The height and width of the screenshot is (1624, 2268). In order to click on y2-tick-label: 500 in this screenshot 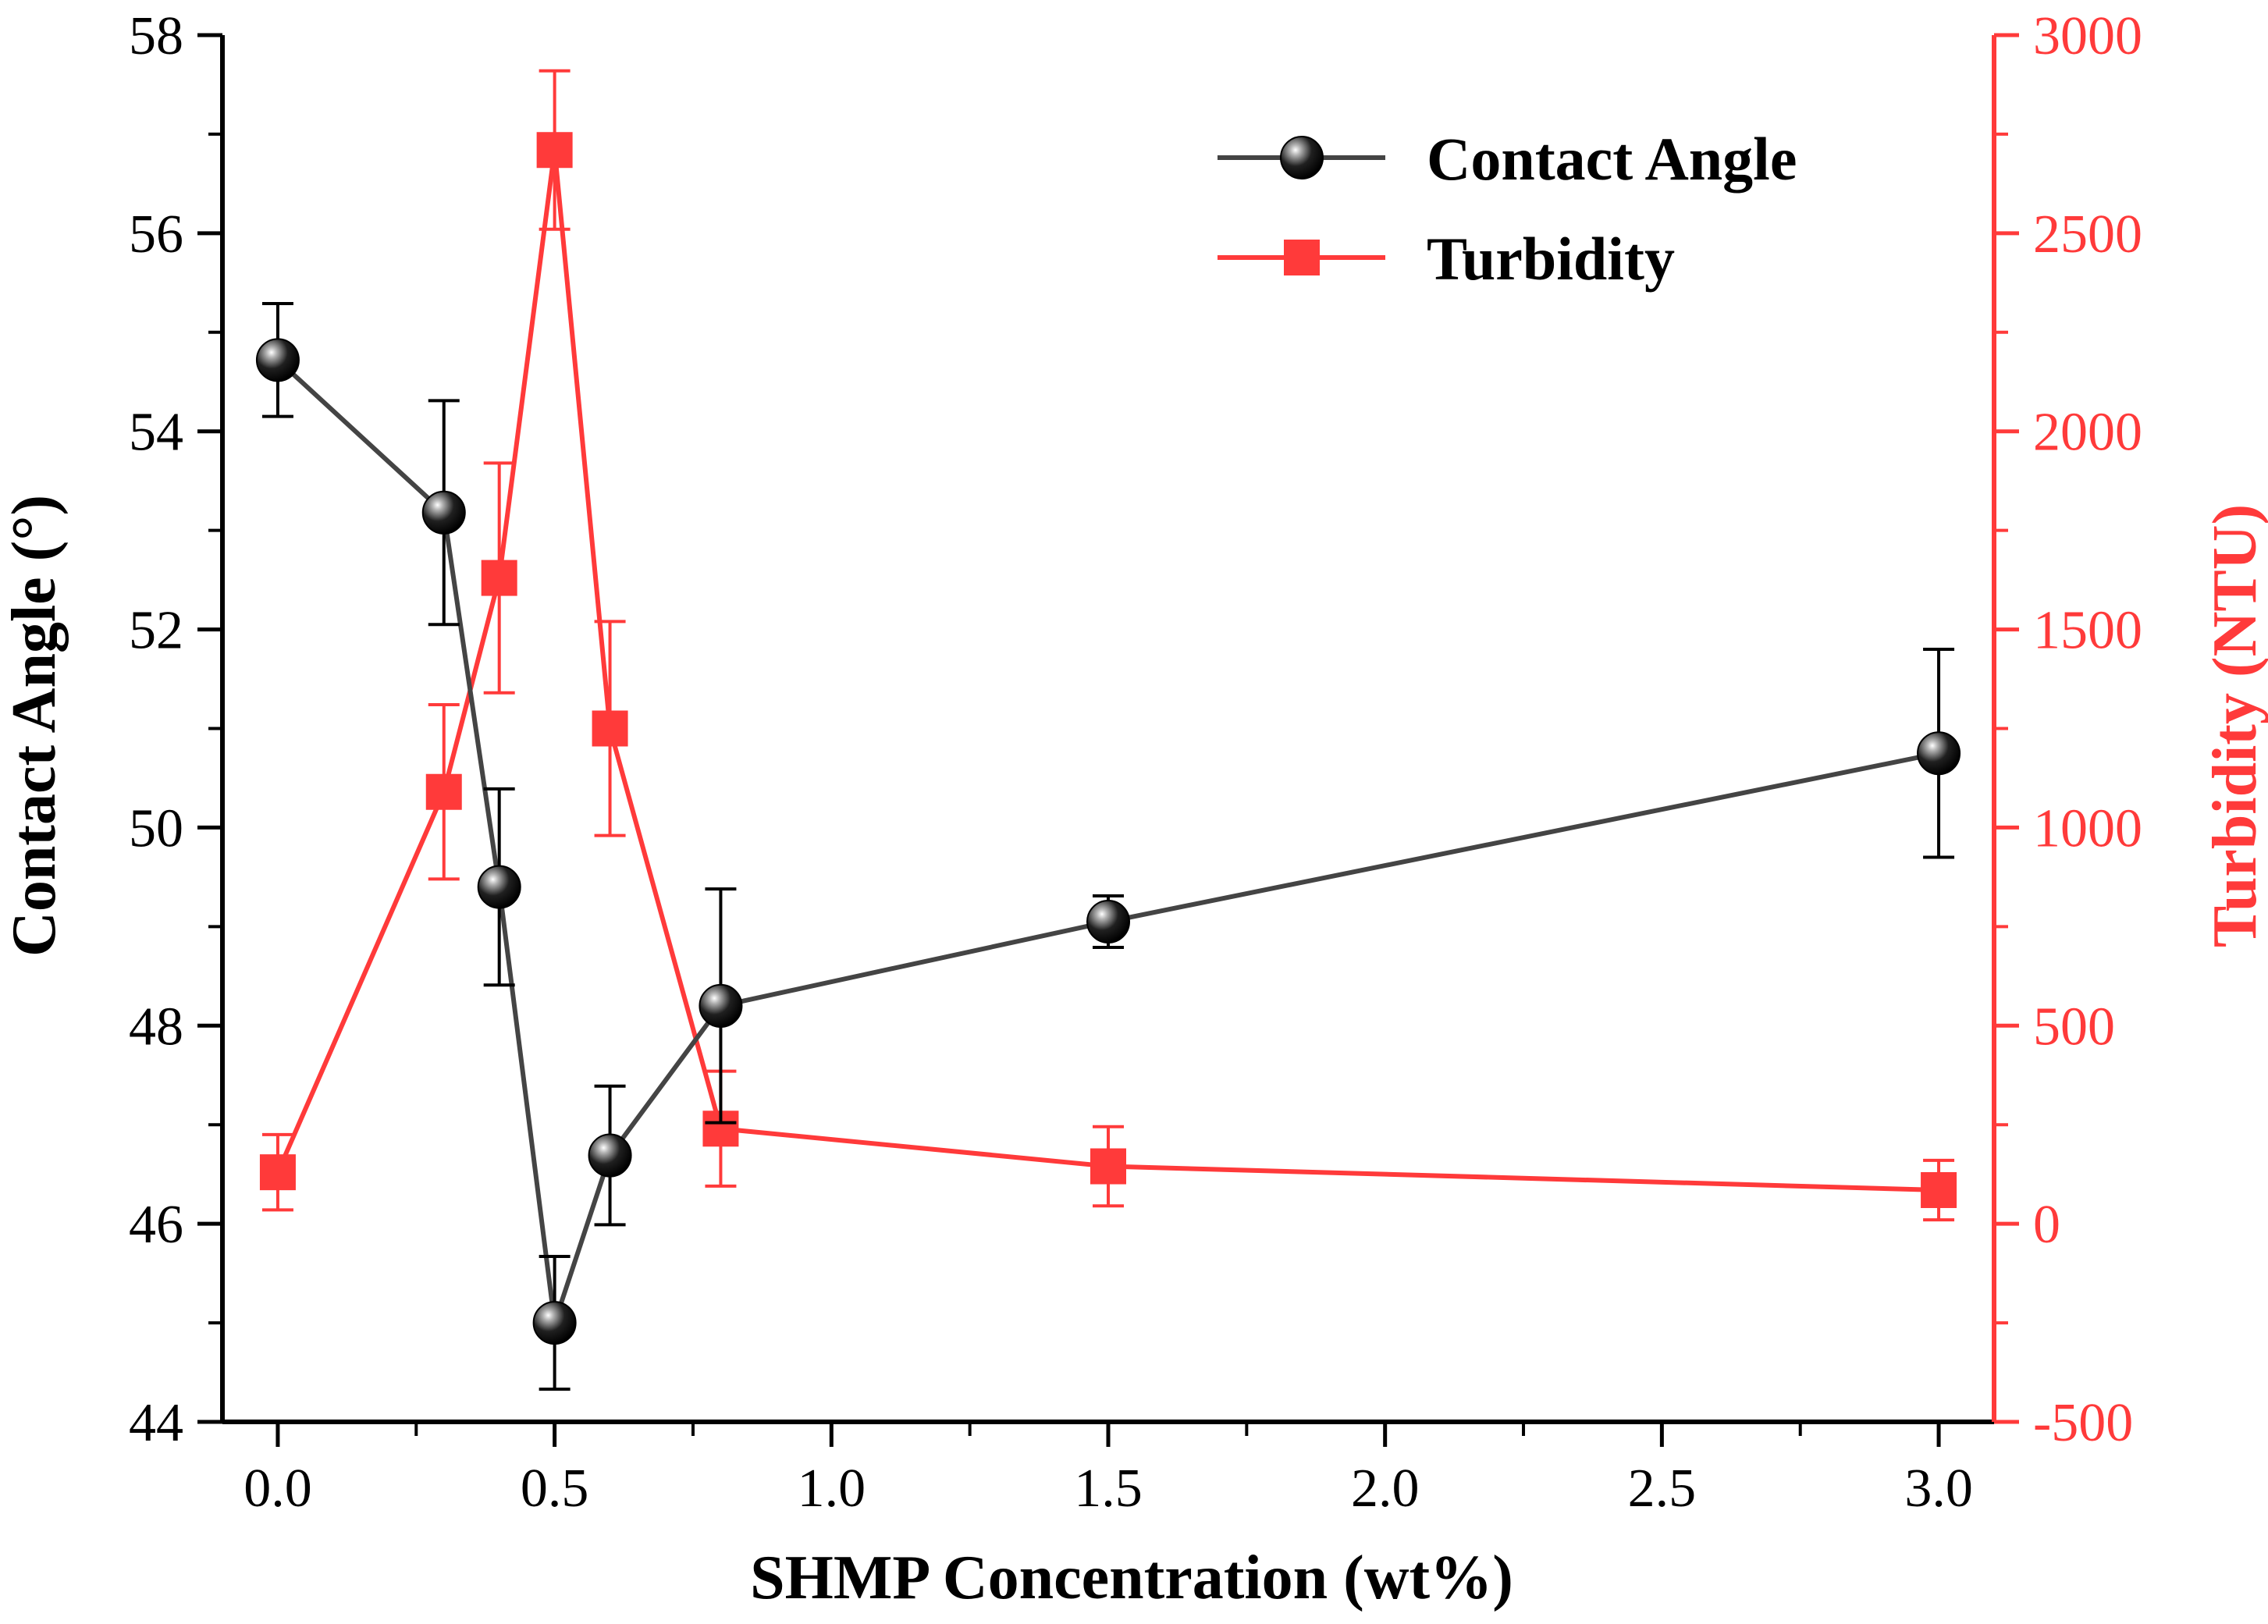, I will do `click(2074, 1027)`.